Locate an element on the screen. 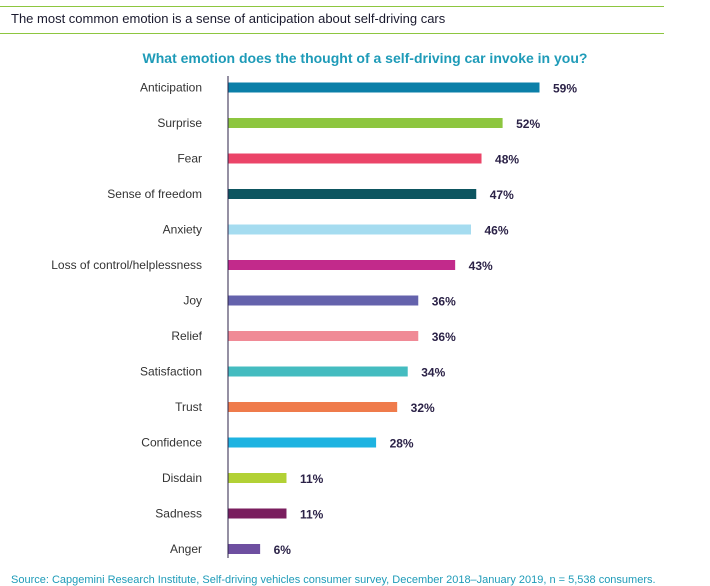 This screenshot has width=710, height=586. category-label: Fear is located at coordinates (189, 159).